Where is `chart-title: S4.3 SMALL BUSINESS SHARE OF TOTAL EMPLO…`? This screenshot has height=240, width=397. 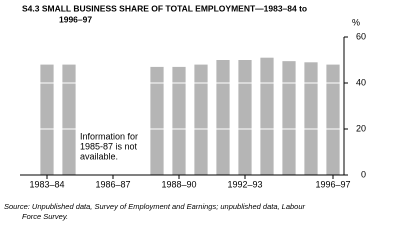 chart-title: S4.3 SMALL BUSINESS SHARE OF TOTAL EMPLO… is located at coordinates (164, 8).